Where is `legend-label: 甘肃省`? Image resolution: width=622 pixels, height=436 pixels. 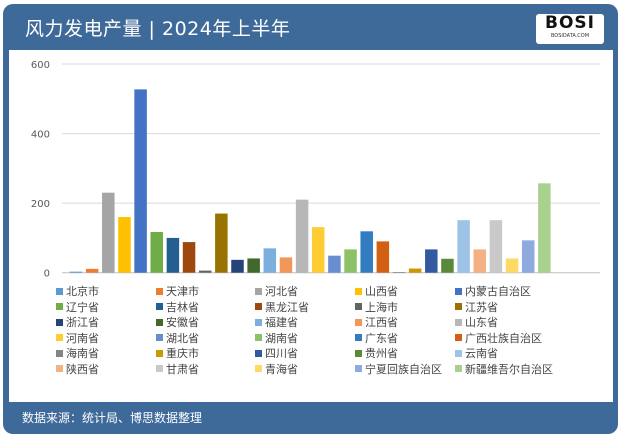
legend-label: 甘肃省 is located at coordinates (182, 369).